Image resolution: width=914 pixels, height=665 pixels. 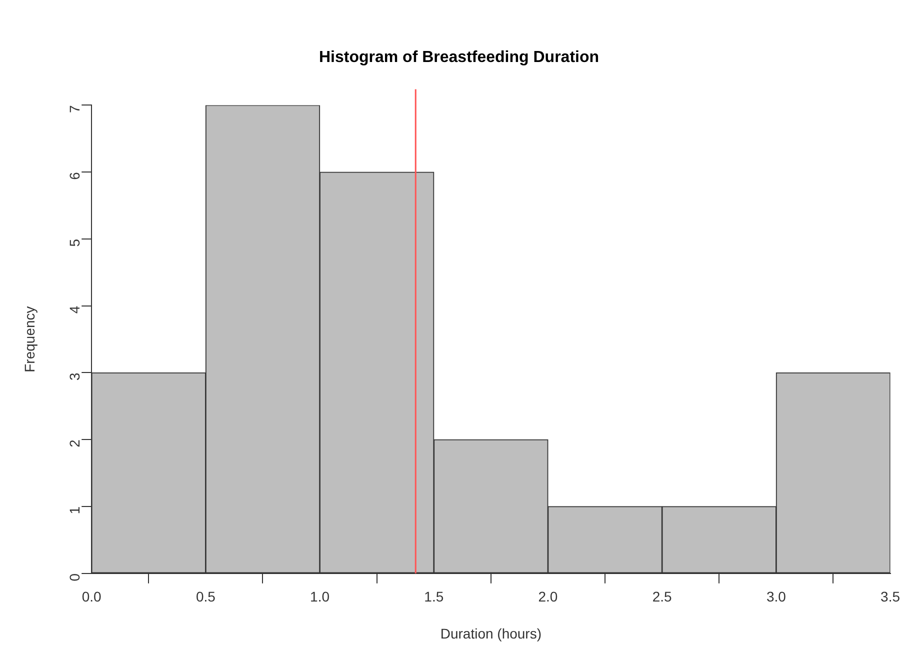 What do you see at coordinates (548, 596) in the screenshot?
I see `x-tick-label: 2.0` at bounding box center [548, 596].